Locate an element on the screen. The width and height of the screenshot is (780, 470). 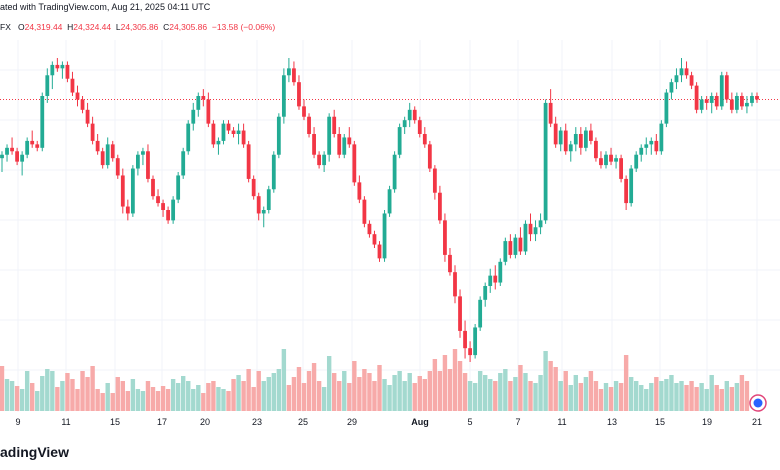
x-tick-label: 7 is located at coordinates (517, 422).